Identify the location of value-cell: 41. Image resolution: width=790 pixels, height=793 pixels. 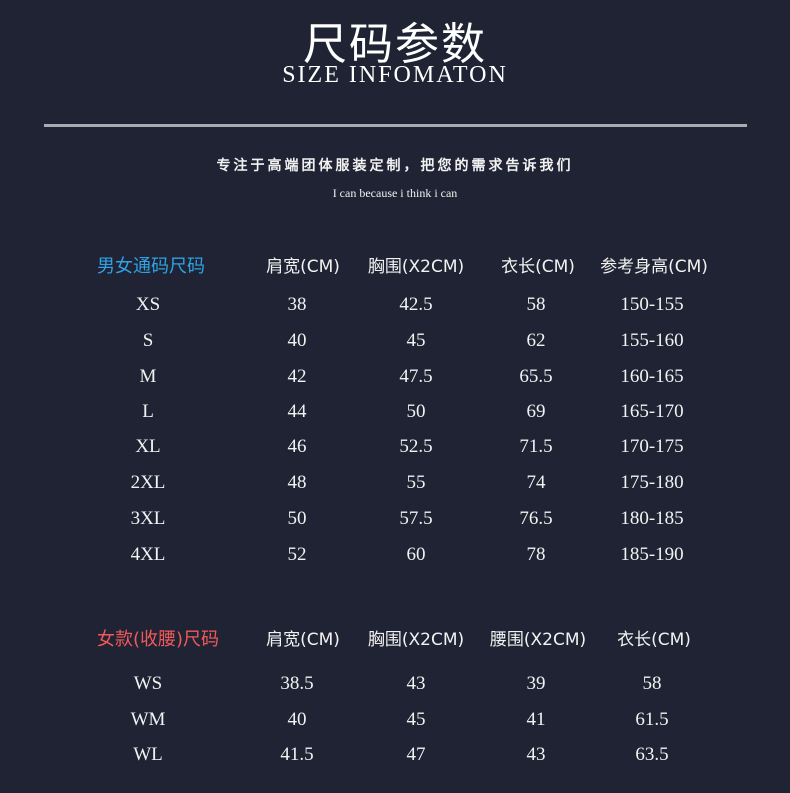
(536, 719).